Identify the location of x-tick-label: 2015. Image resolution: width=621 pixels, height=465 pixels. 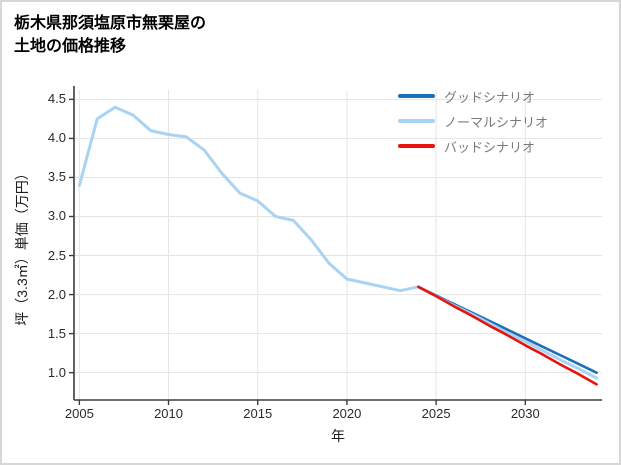
(258, 413).